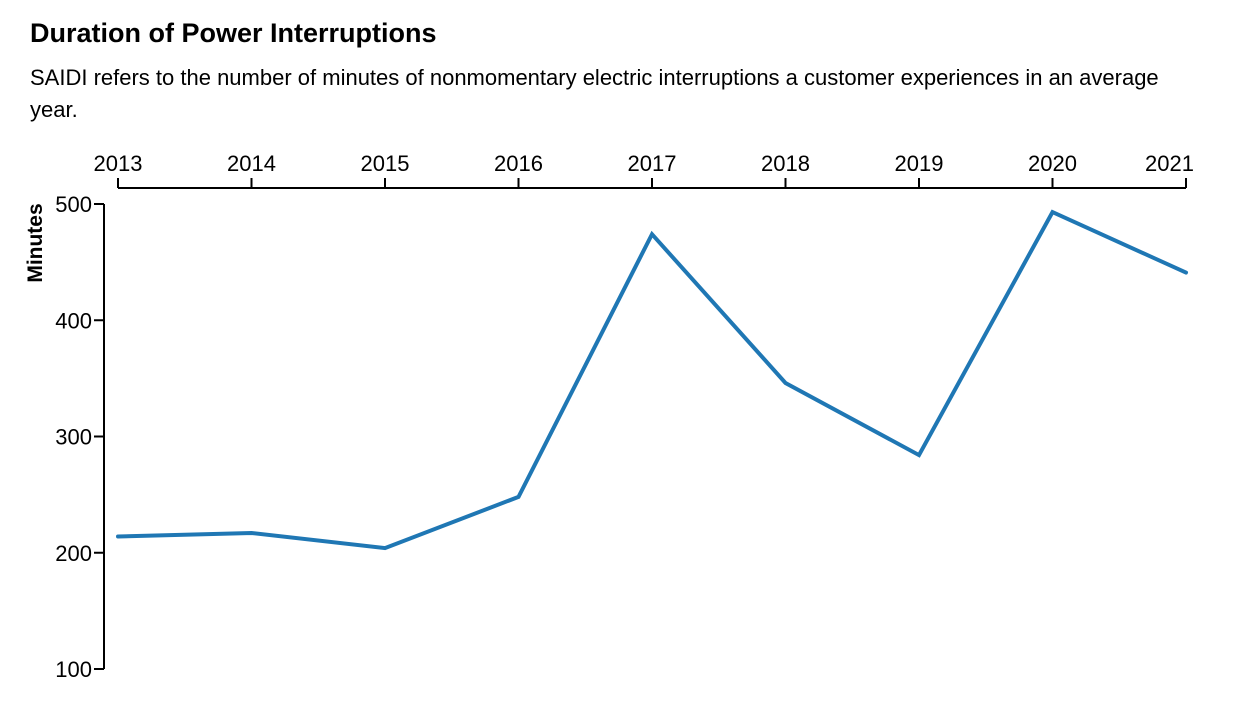 This screenshot has width=1248, height=724. I want to click on y-tick-label-300: 300, so click(73, 437).